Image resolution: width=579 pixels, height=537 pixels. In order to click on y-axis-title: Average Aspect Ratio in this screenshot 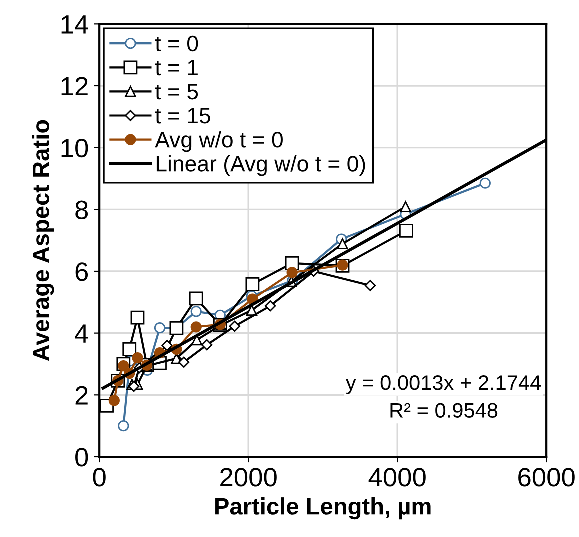, I will do `click(43, 241)`.